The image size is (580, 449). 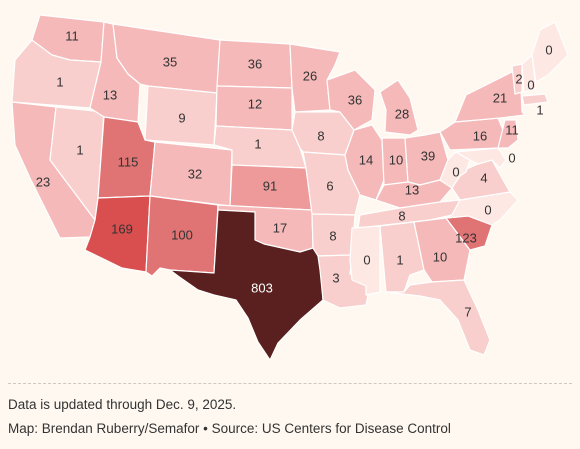 I want to click on state-md, so click(x=481, y=158).